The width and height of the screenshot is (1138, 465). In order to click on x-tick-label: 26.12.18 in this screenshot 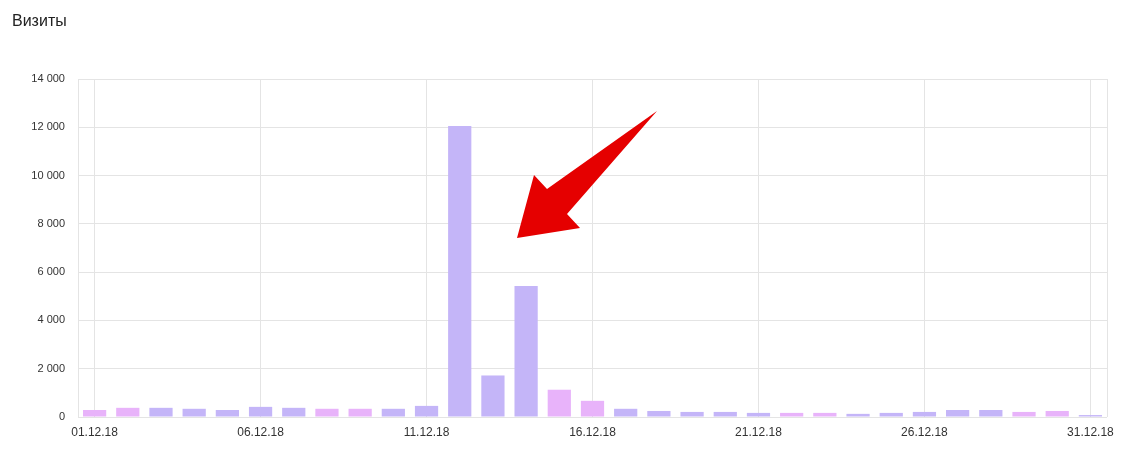, I will do `click(925, 431)`.